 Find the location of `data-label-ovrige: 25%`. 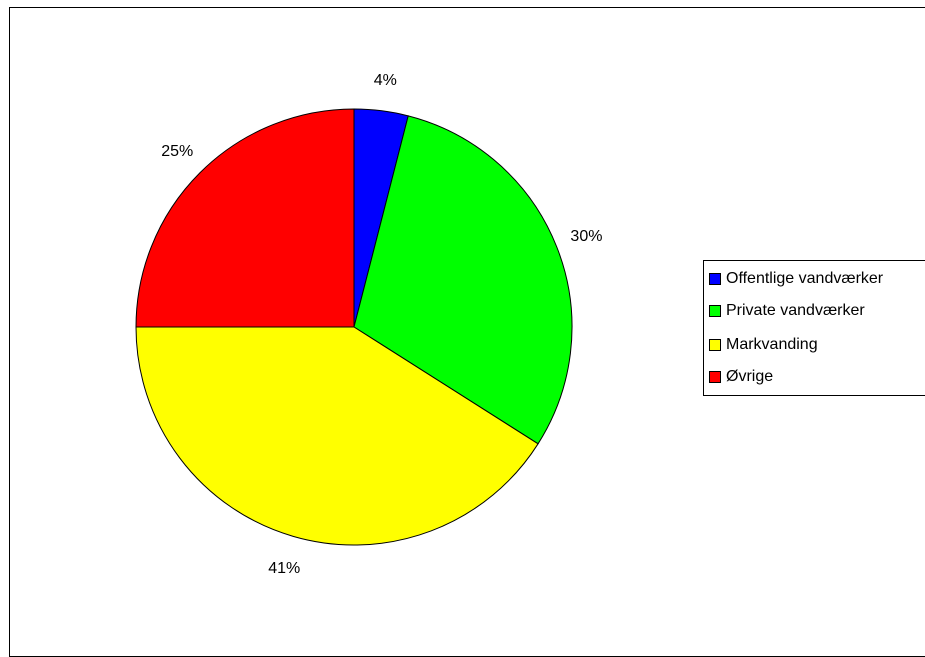

data-label-ovrige: 25% is located at coordinates (177, 151).